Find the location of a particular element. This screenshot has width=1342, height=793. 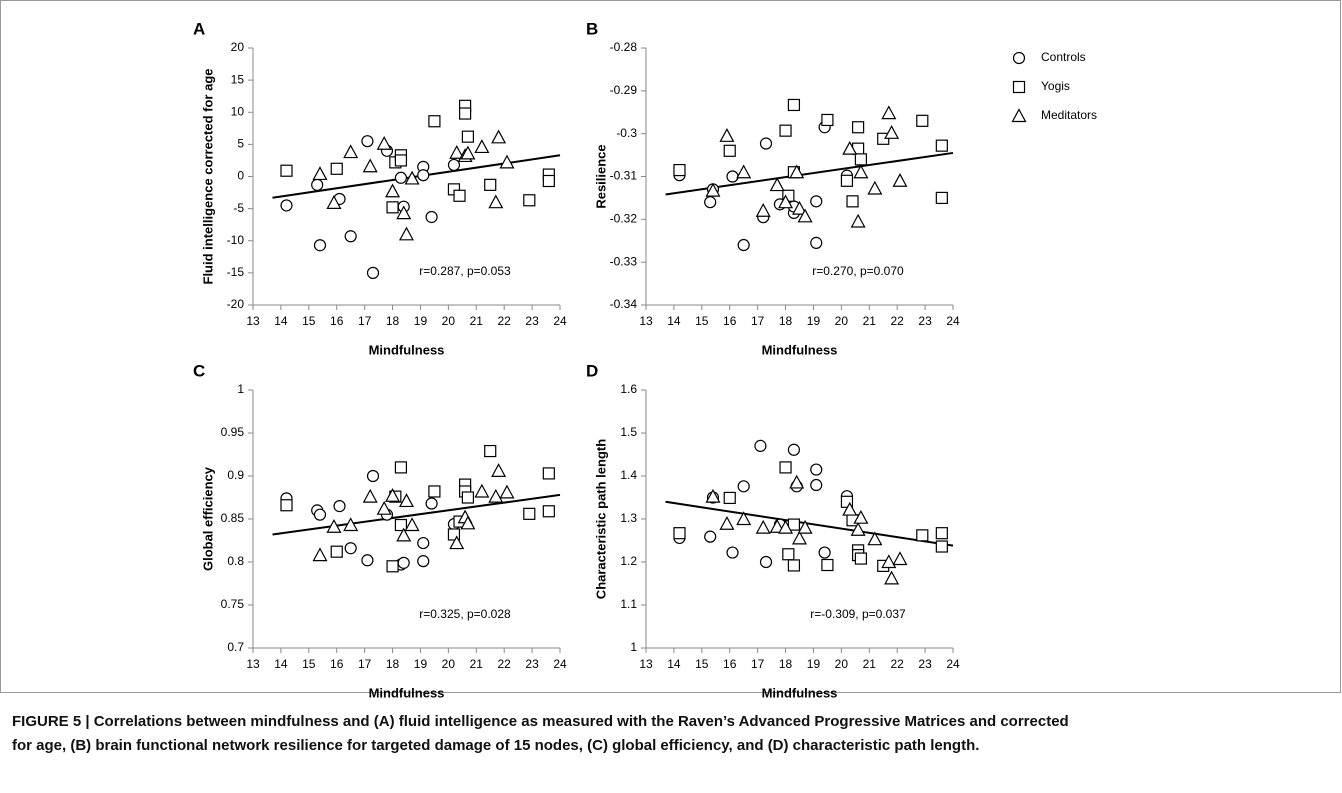

y-tick-label: 1 is located at coordinates (633, 647).